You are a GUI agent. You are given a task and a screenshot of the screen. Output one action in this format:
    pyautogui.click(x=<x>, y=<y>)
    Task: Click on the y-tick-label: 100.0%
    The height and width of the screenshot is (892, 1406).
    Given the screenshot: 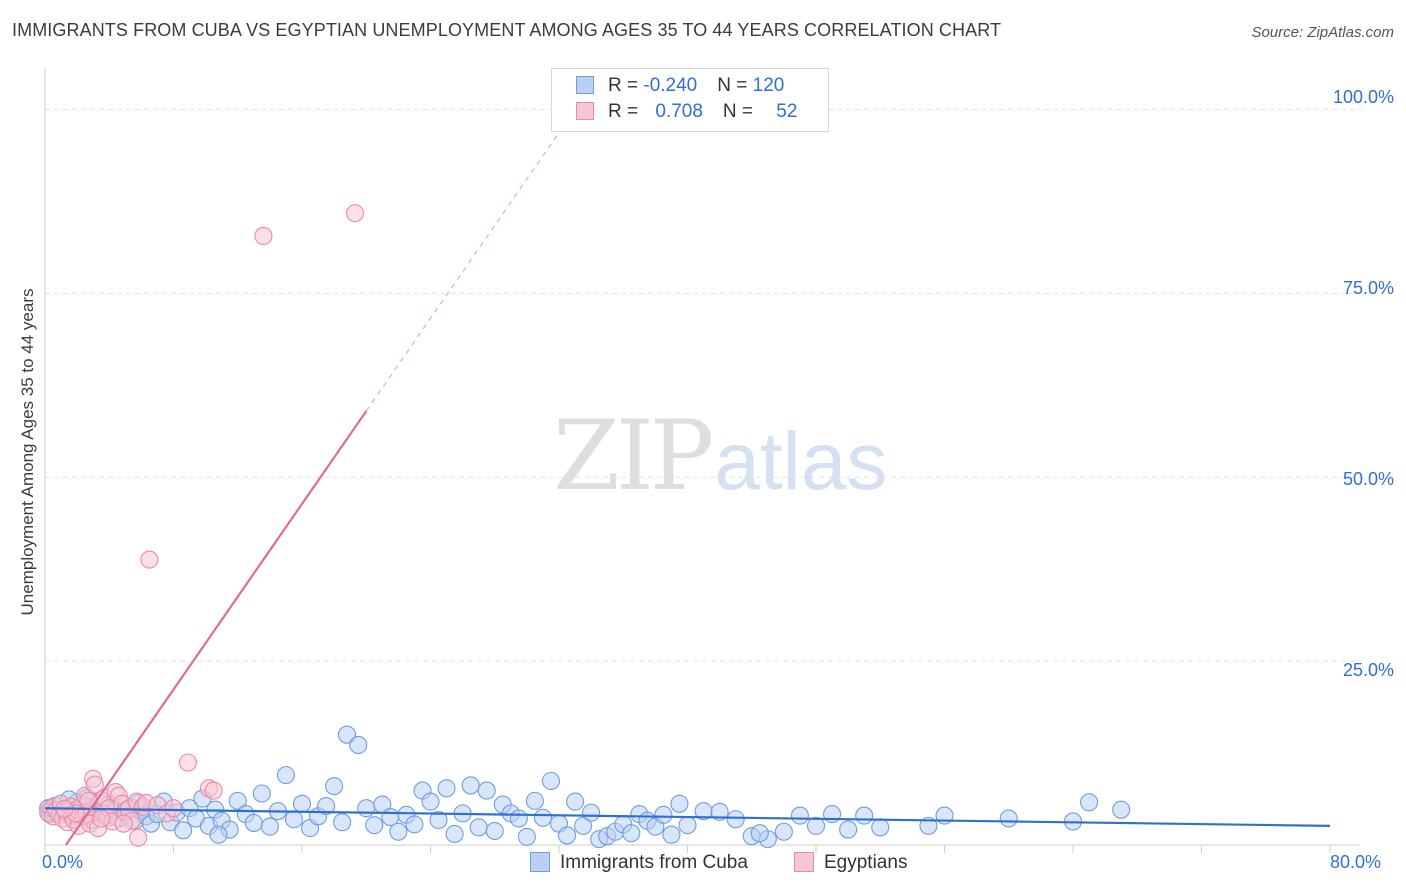 What is the action you would take?
    pyautogui.click(x=1363, y=97)
    